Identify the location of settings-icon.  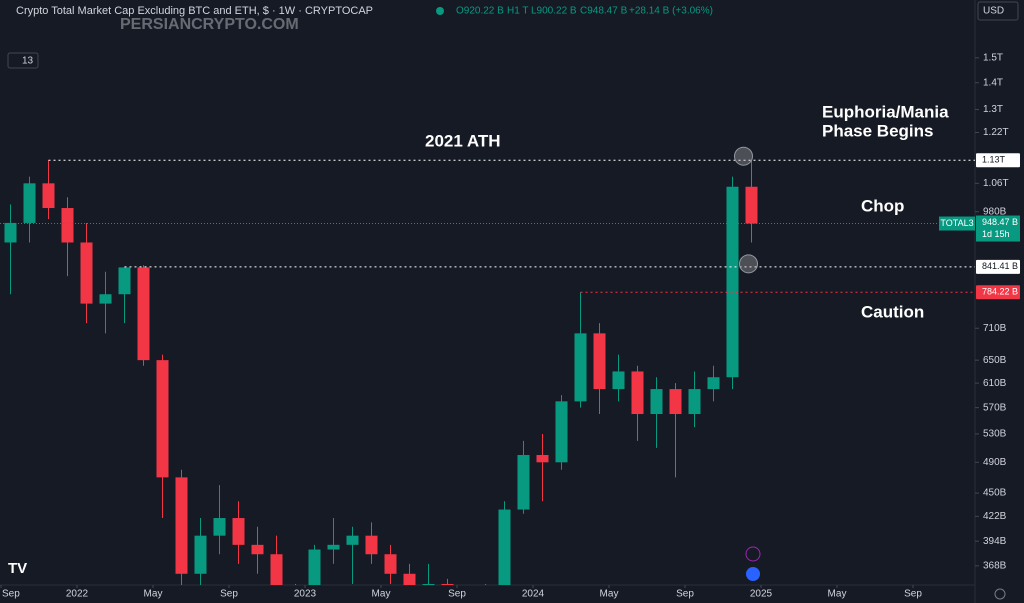
(1000, 594).